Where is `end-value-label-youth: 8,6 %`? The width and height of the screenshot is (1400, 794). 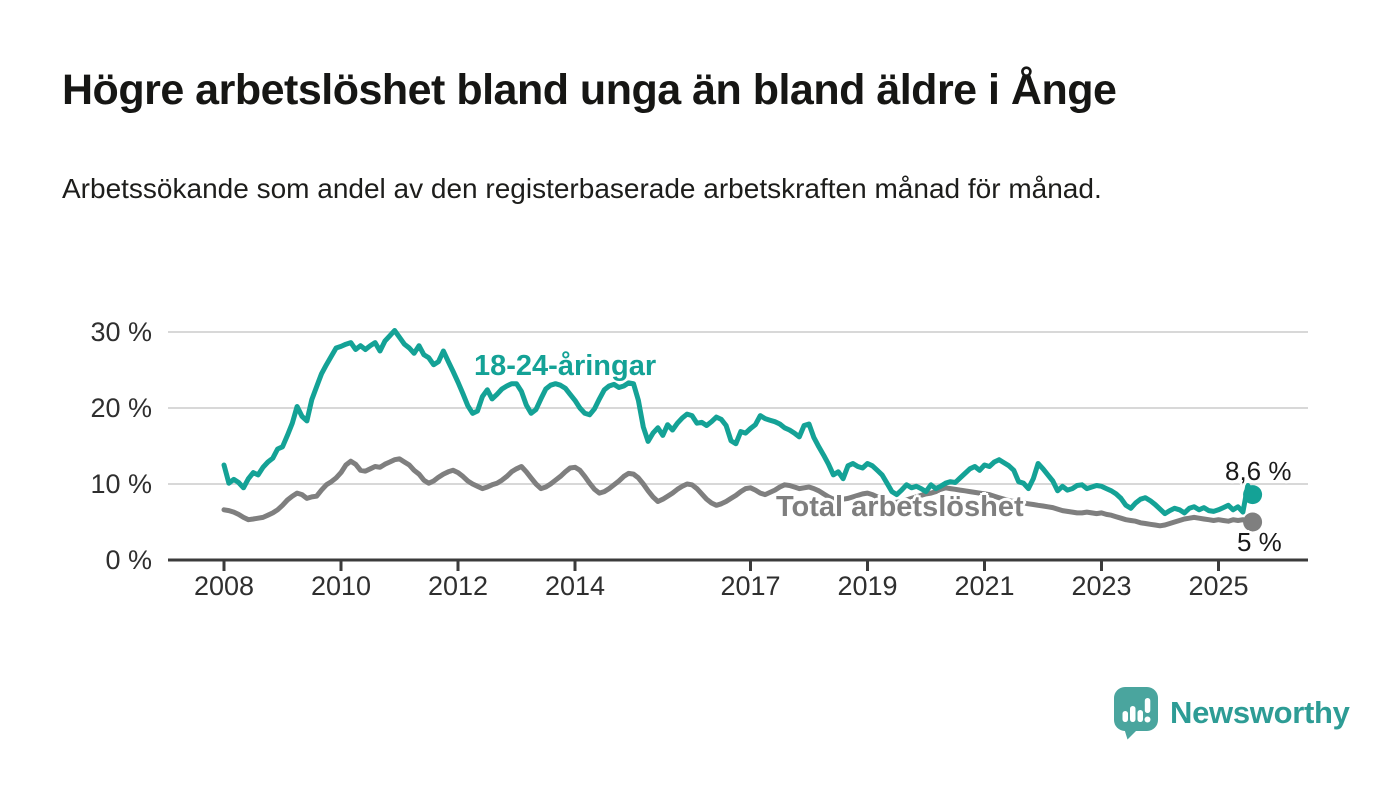 end-value-label-youth: 8,6 % is located at coordinates (1258, 471).